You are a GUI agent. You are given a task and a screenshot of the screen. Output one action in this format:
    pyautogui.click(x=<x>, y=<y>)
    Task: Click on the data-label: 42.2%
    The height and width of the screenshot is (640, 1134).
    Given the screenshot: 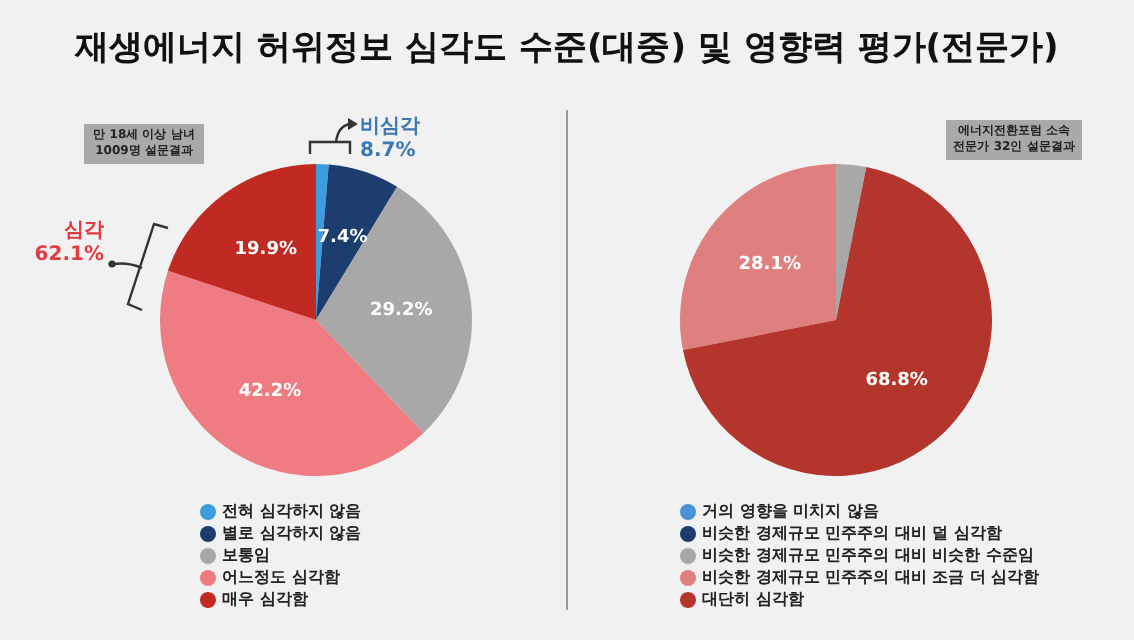 What is the action you would take?
    pyautogui.click(x=270, y=392)
    